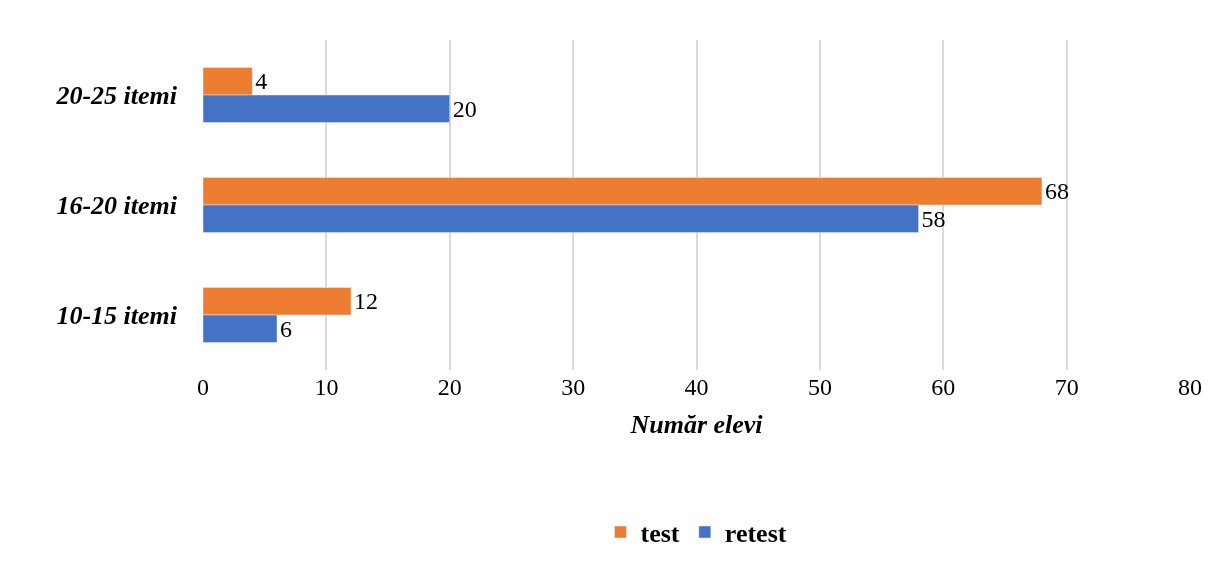  Describe the element at coordinates (117, 316) in the screenshot. I see `y-tick-label: 10-15 itemi` at that location.